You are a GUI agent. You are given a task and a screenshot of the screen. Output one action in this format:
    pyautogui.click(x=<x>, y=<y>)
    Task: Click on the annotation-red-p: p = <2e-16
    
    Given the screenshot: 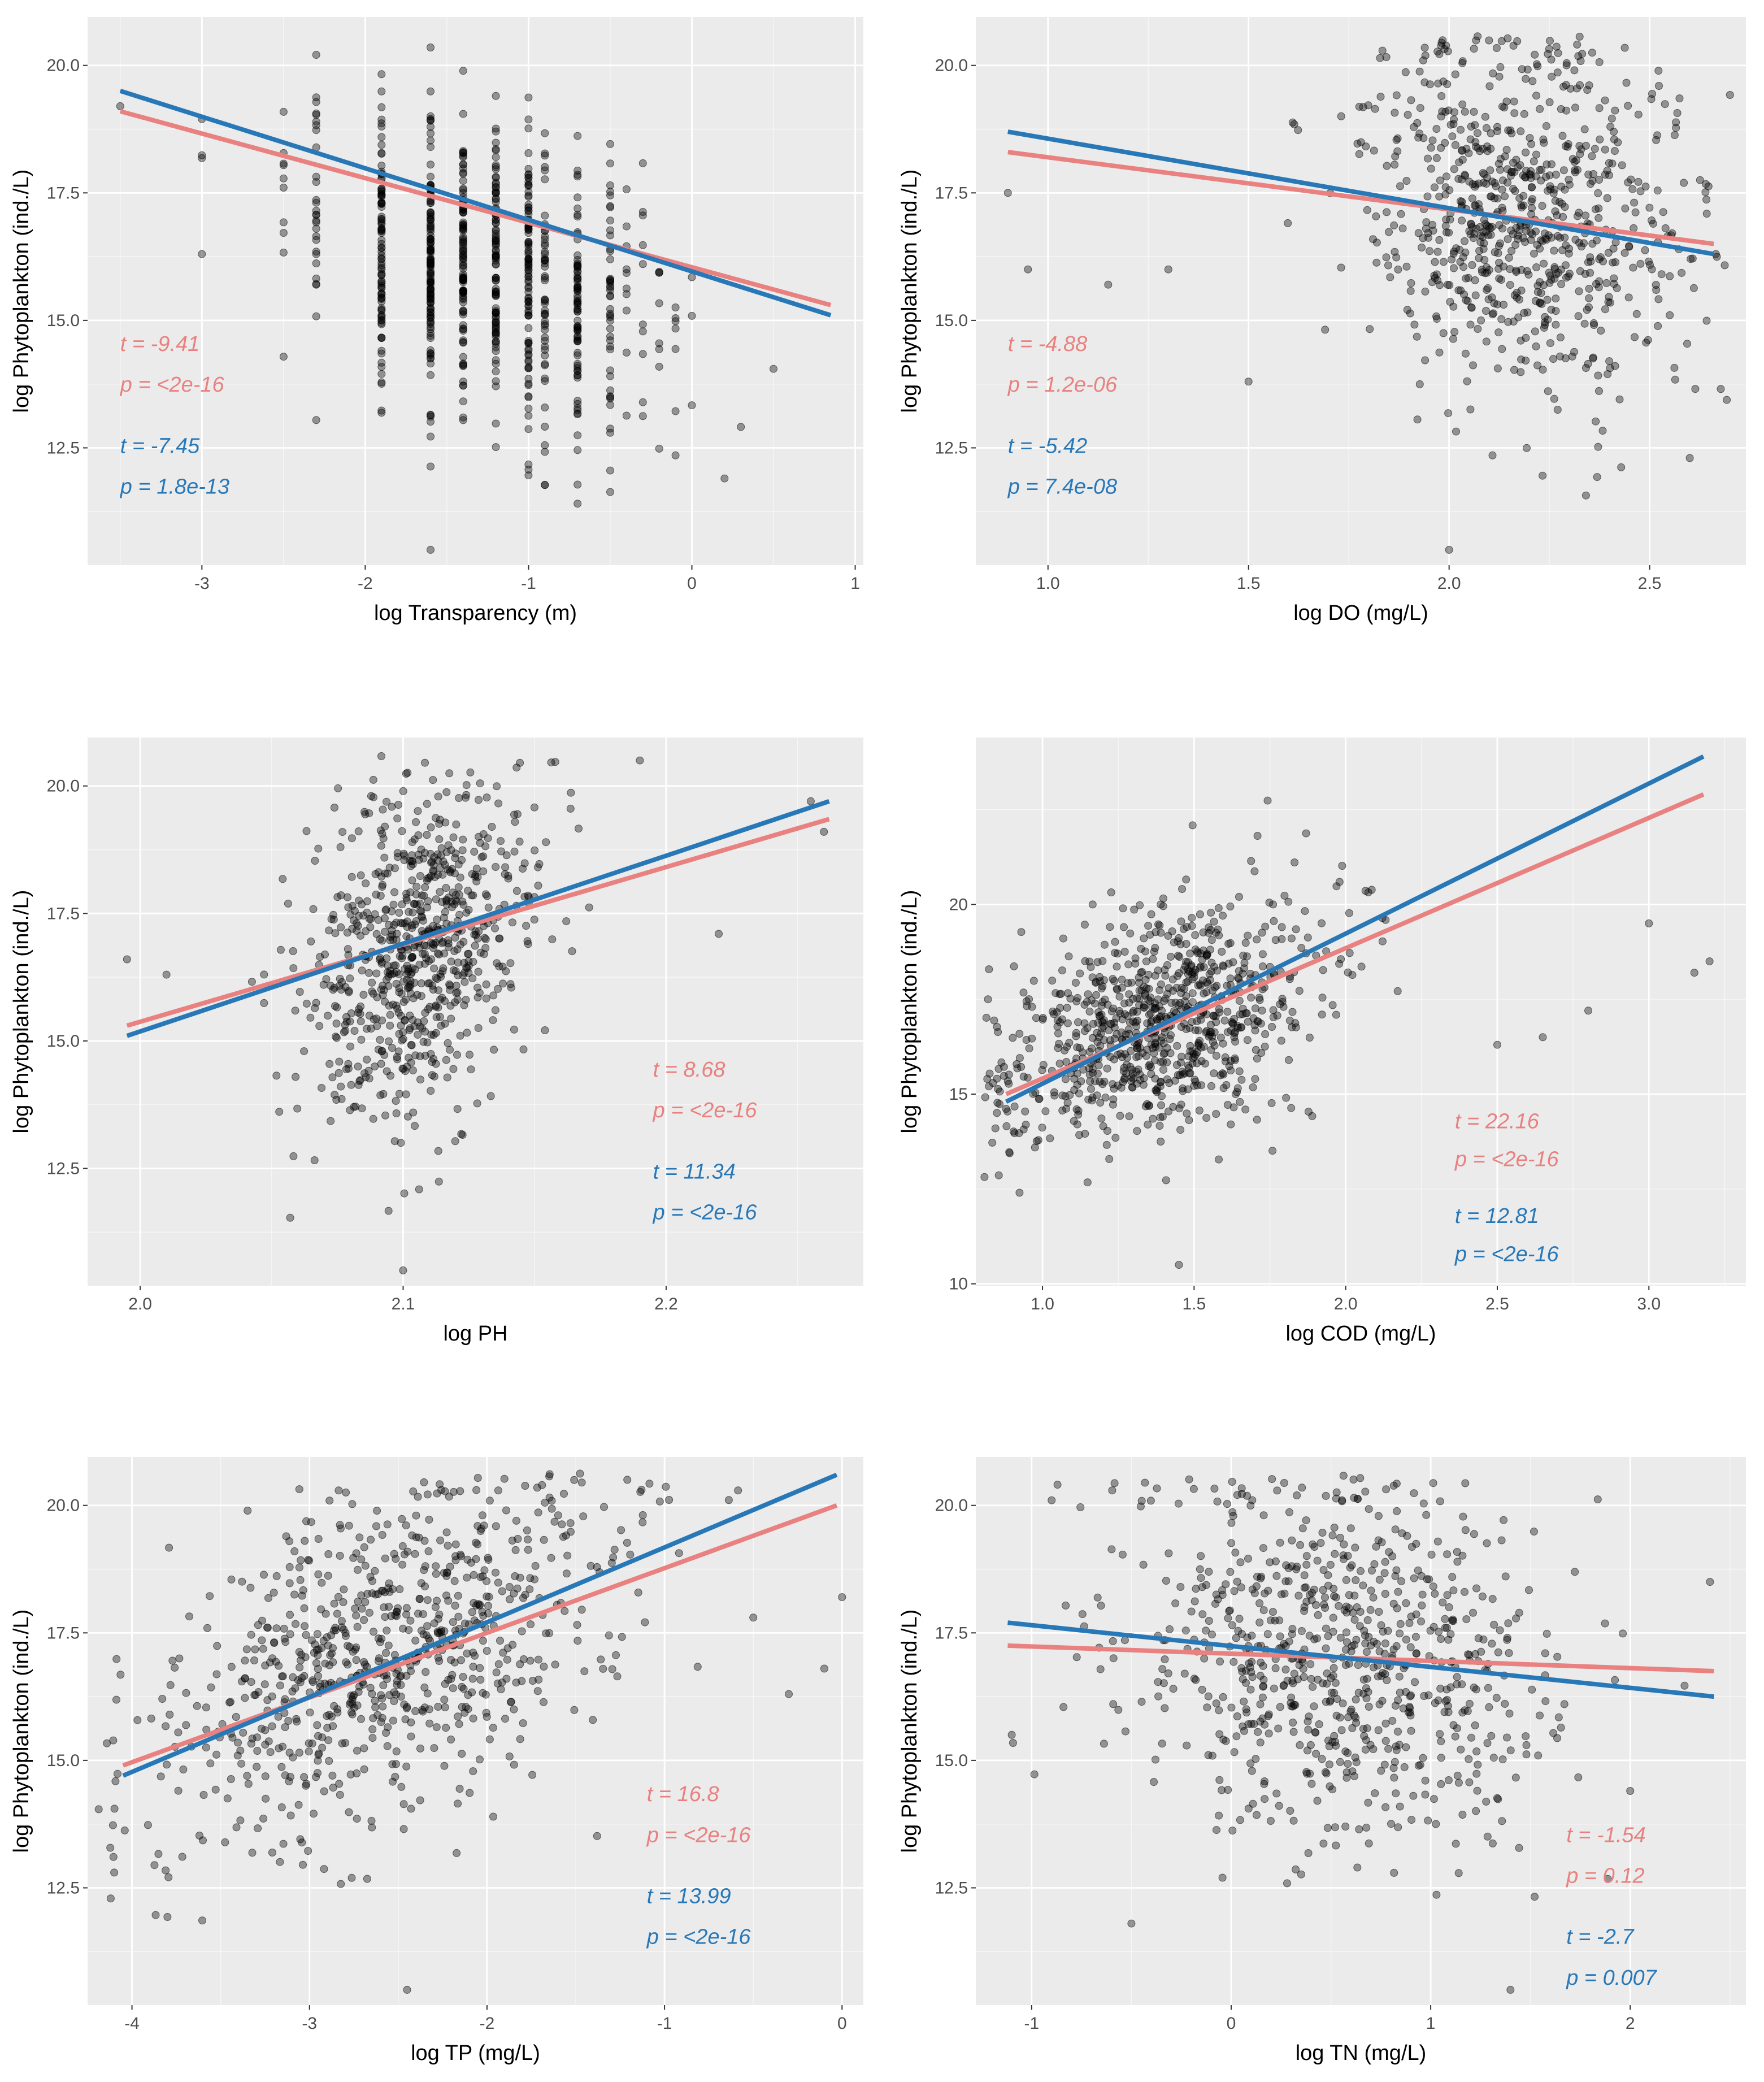 What is the action you would take?
    pyautogui.click(x=172, y=385)
    